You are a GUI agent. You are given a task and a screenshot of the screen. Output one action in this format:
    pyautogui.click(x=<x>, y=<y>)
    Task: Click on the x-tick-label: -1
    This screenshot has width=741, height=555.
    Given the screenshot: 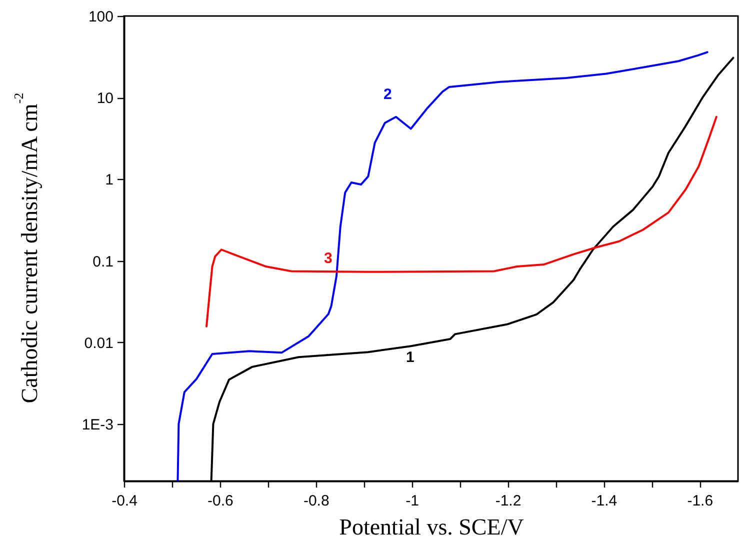 What is the action you would take?
    pyautogui.click(x=412, y=501)
    